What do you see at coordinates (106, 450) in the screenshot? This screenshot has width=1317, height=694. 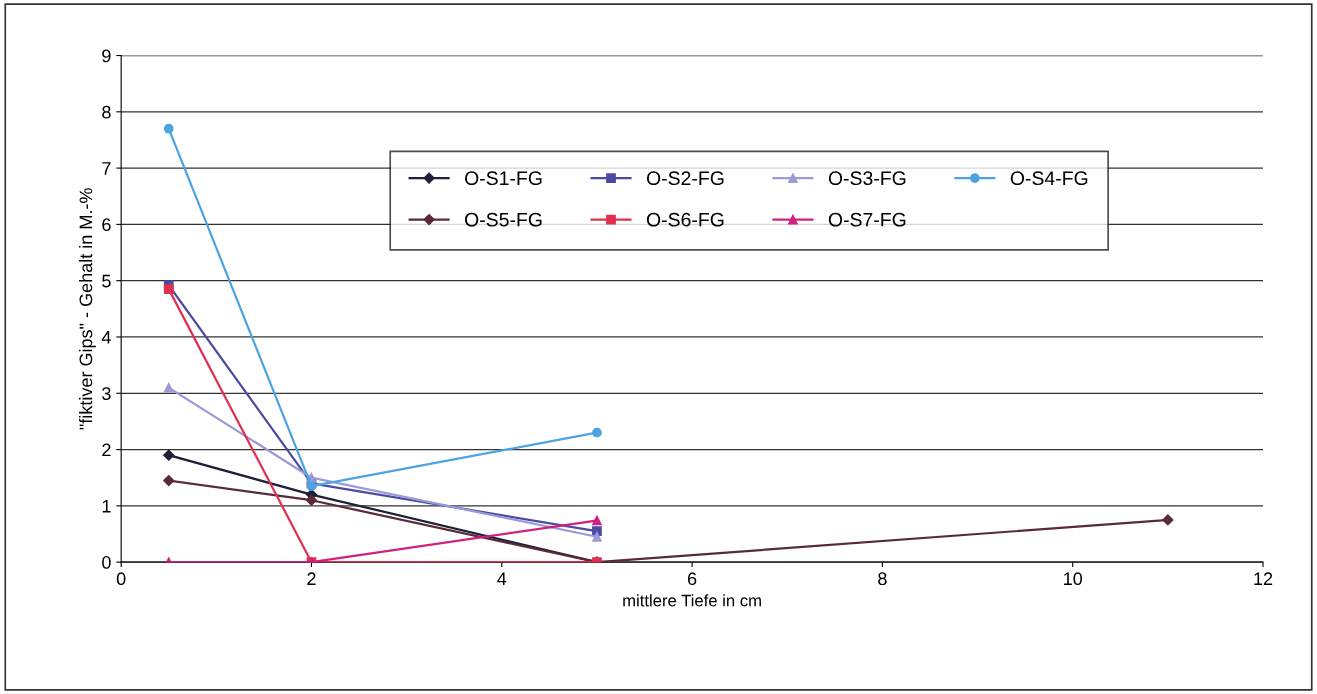 I see `y-tick-label: 2` at bounding box center [106, 450].